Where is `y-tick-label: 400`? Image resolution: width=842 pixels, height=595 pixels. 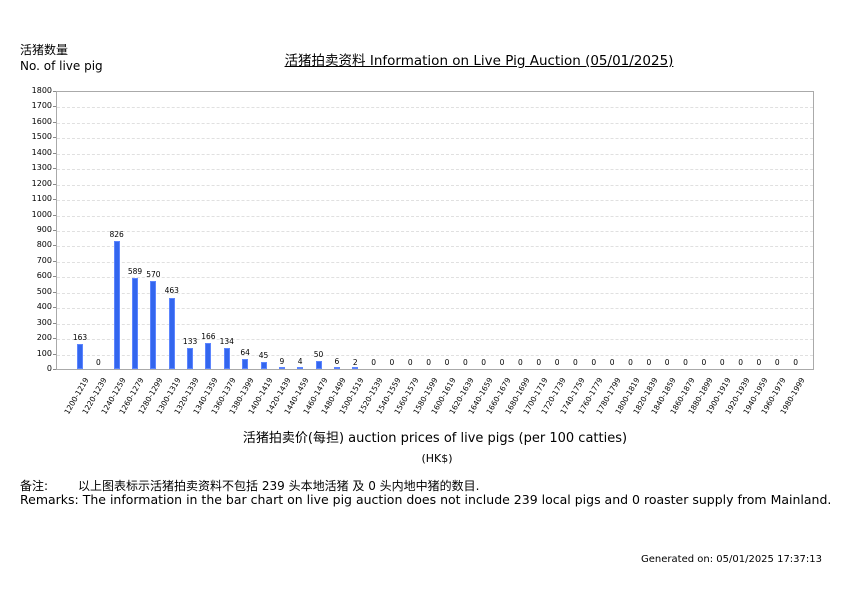
y-tick-label: 400 is located at coordinates (44, 307).